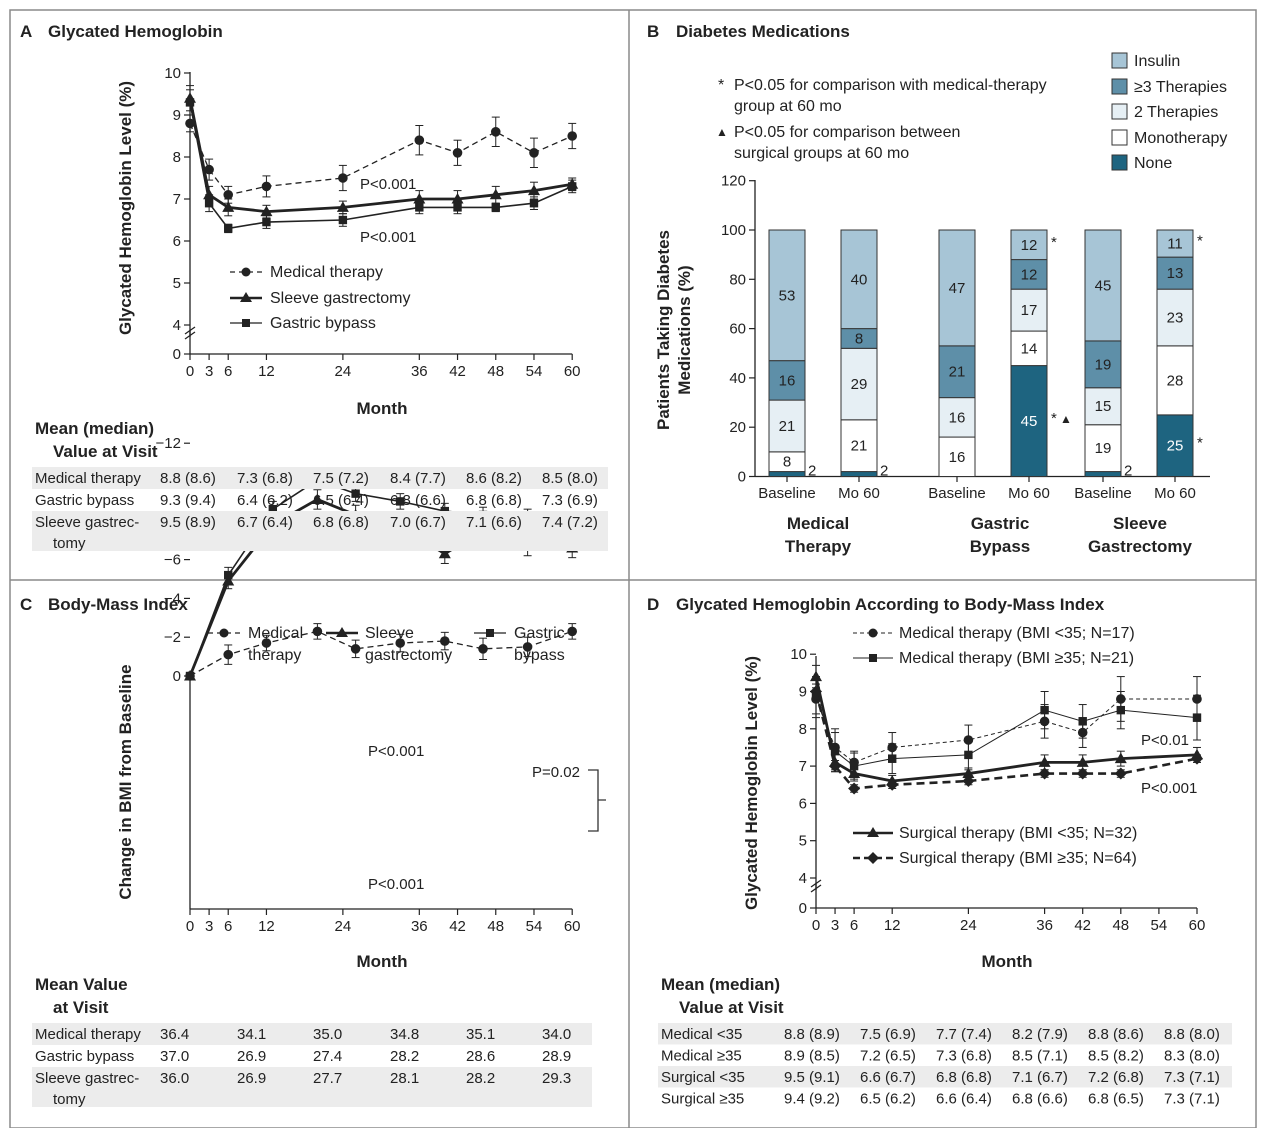  Describe the element at coordinates (1140, 546) in the screenshot. I see `group-label-sleeve-2: Gastrectomy` at that location.